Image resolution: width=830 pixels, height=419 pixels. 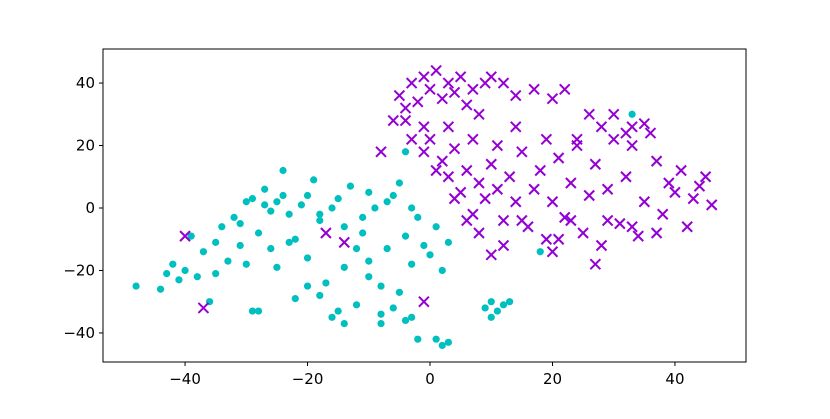 I want to click on x-tick-label: −40, so click(x=185, y=379).